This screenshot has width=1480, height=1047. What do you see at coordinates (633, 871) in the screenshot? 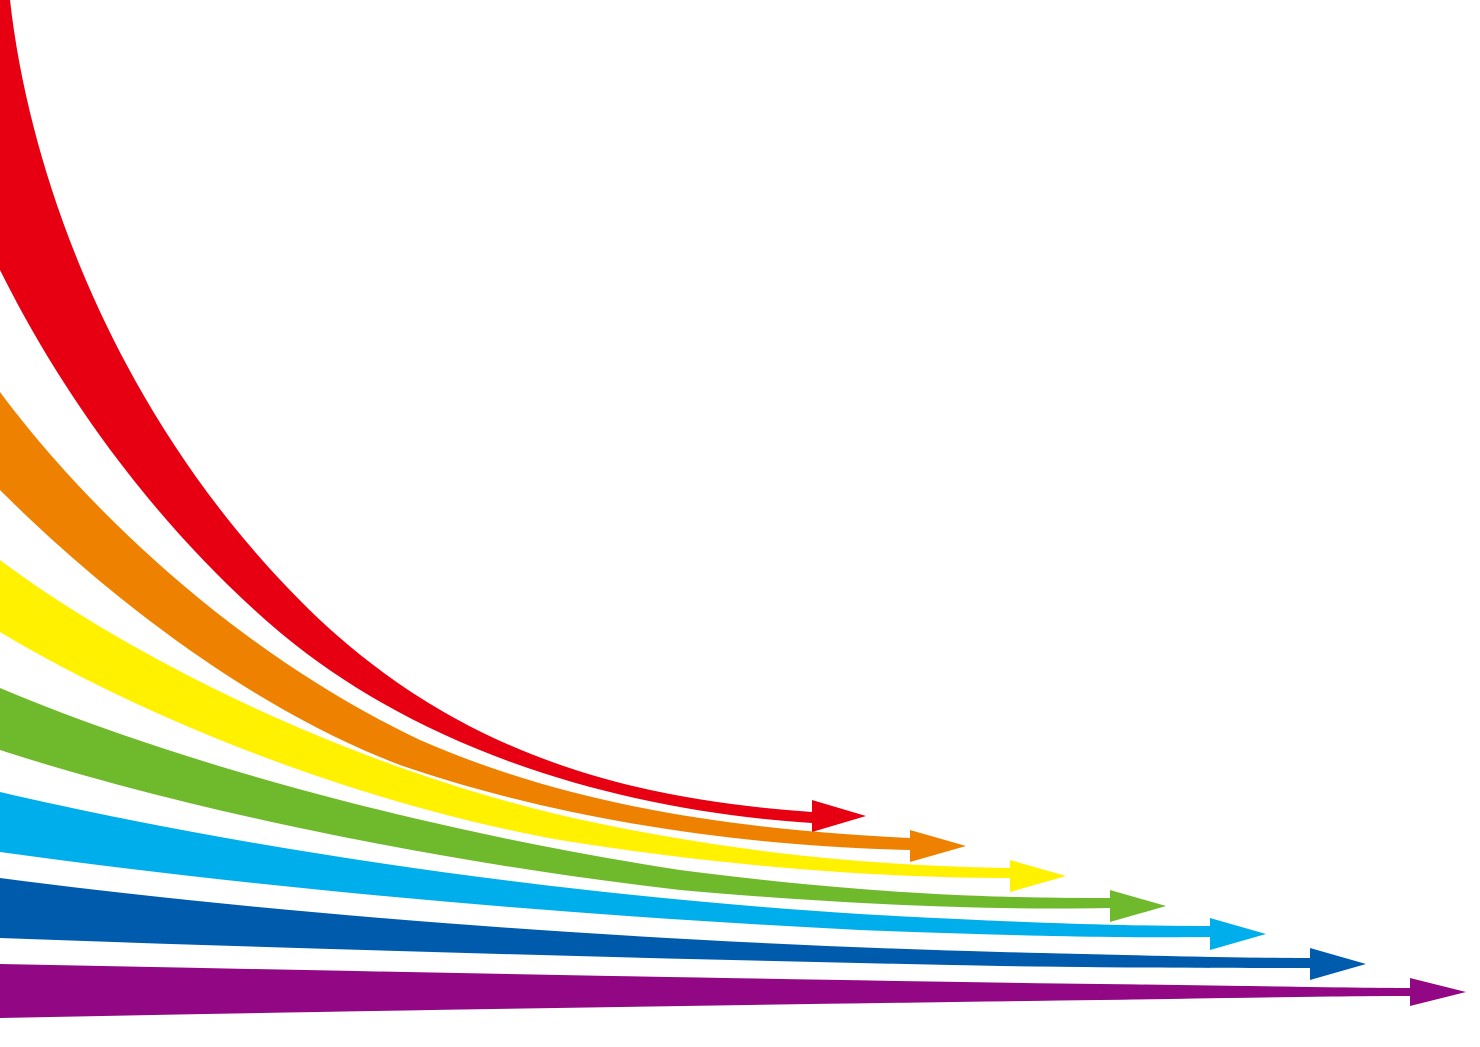
I see `cyan-arrow` at bounding box center [633, 871].